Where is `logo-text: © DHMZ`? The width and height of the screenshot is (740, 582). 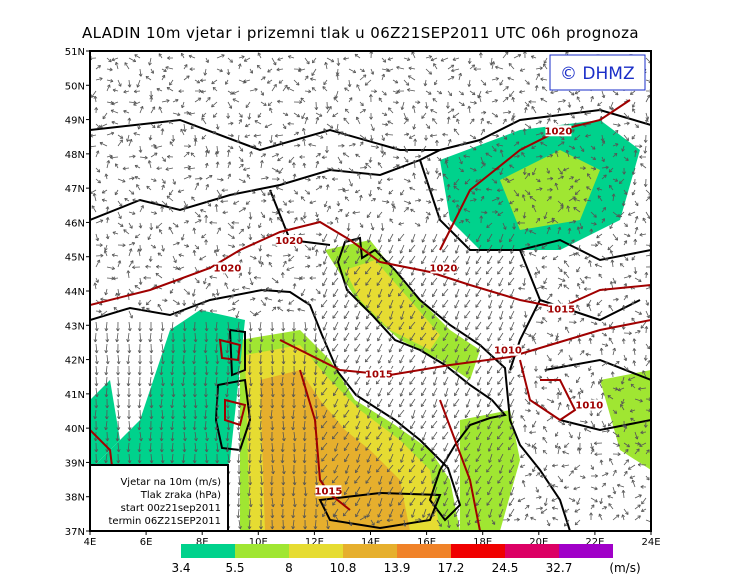 logo-text: © DHMZ is located at coordinates (597, 74).